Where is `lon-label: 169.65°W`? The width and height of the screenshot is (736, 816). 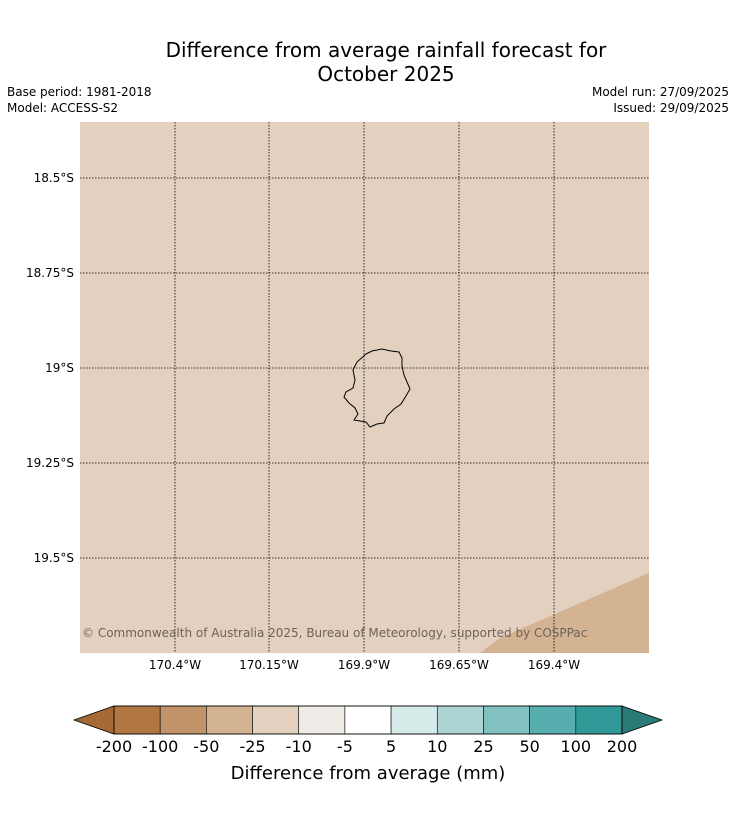
lon-label: 169.65°W is located at coordinates (459, 665).